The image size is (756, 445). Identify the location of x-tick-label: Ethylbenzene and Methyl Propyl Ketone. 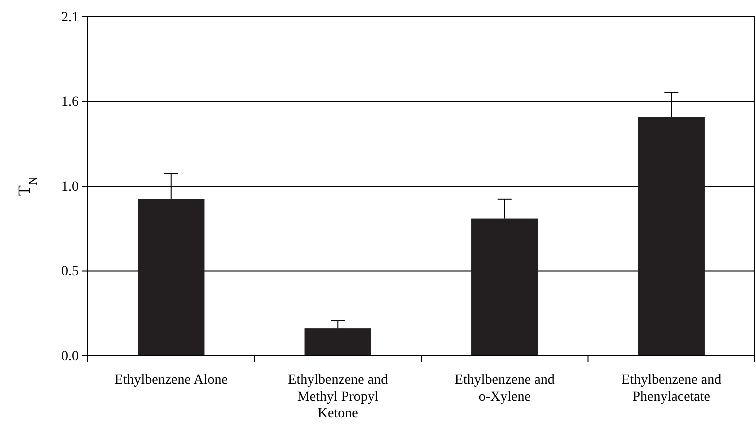
(338, 397).